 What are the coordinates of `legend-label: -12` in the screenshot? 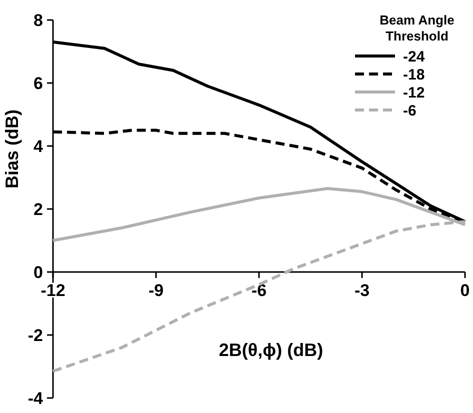 It's located at (414, 93).